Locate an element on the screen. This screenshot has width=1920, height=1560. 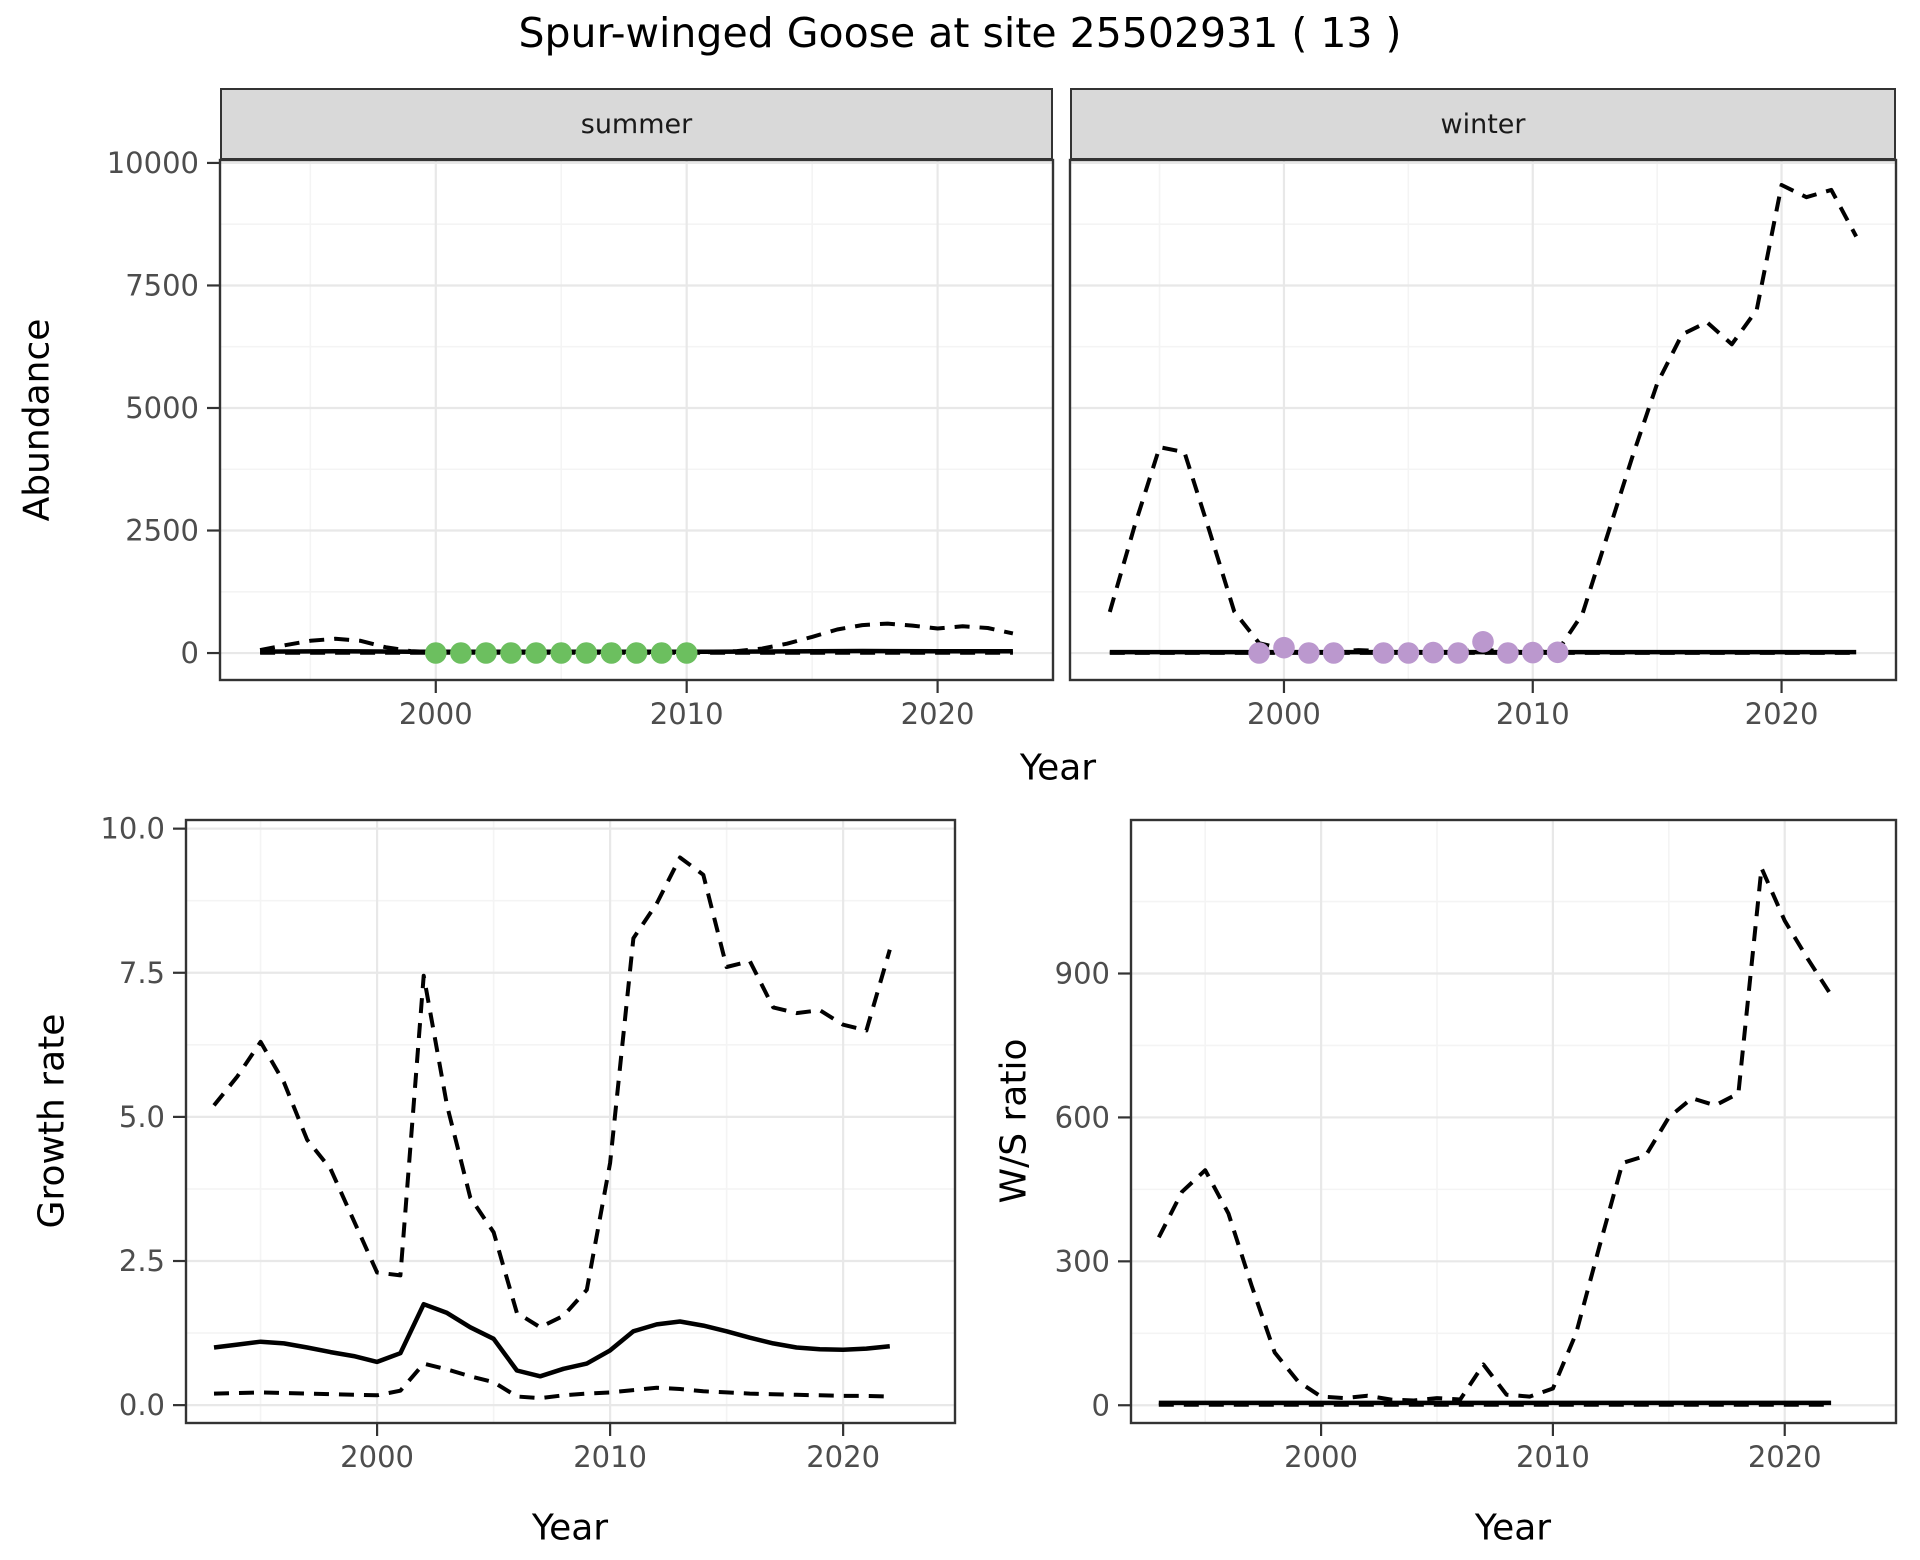
facet-strip-label: winter is located at coordinates (1483, 124).